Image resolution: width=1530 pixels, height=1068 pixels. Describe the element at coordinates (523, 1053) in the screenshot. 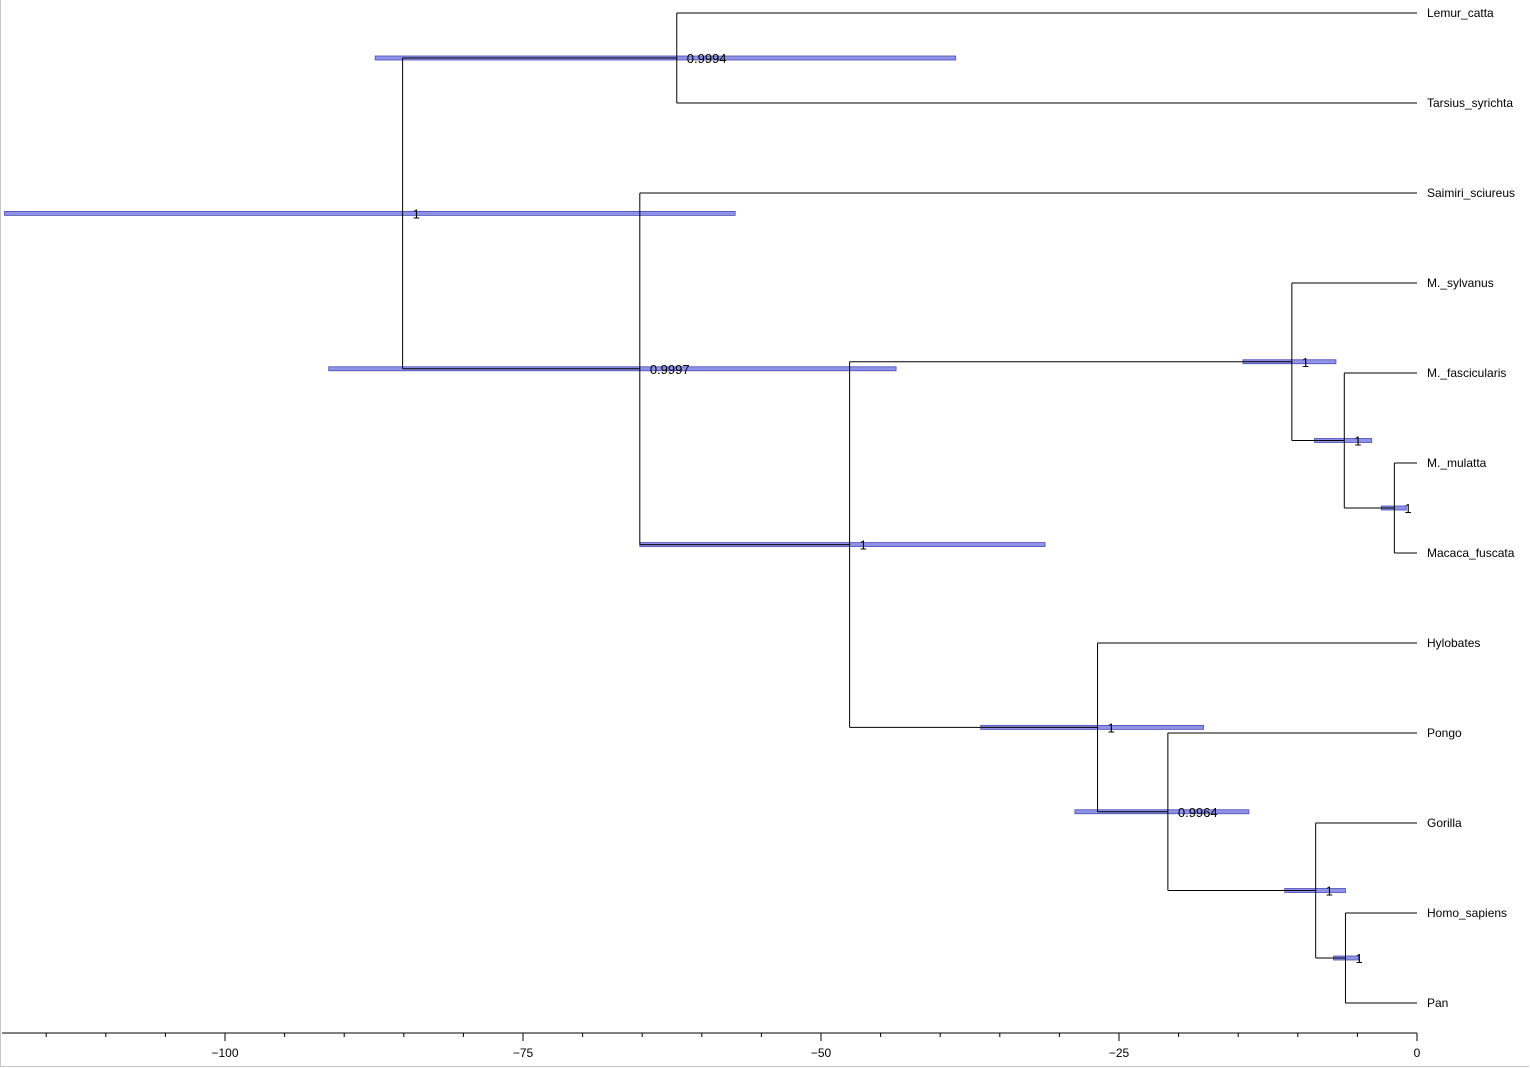

I see `axis-tick-label: −75` at that location.